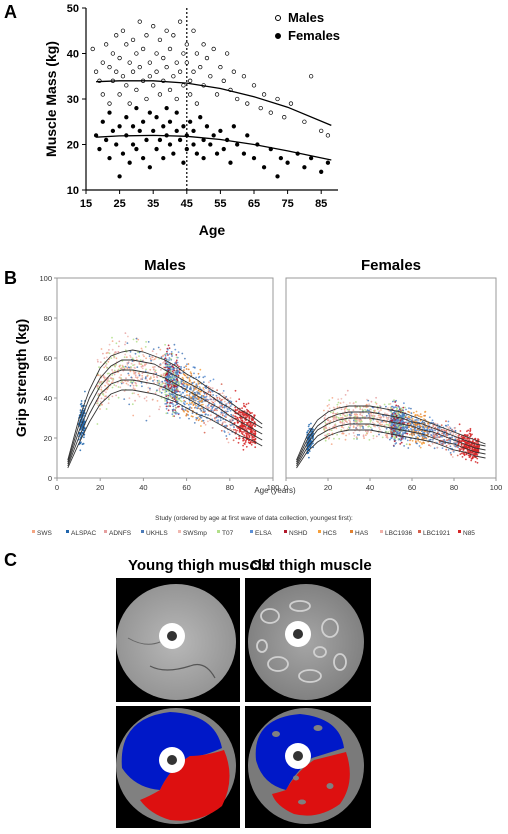 This screenshot has height=834, width=508. I want to click on old-thigh-title: Old thigh muscle, so click(311, 565).